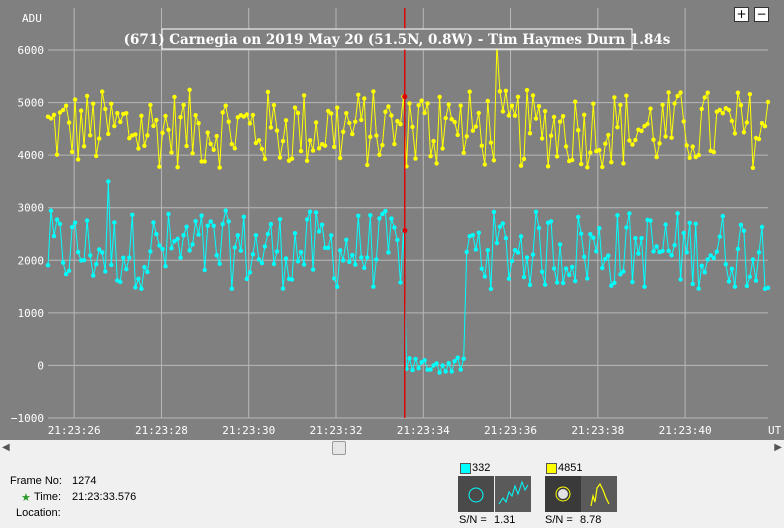 This screenshot has height=528, width=784. I want to click on frame-no-label: Frame No:, so click(36, 481).